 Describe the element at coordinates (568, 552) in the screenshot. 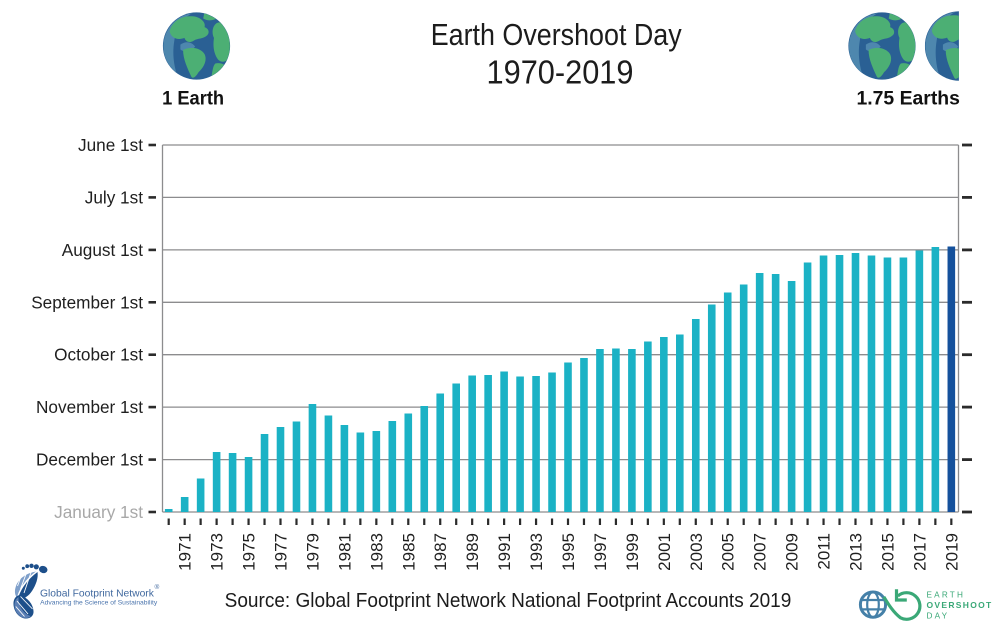

I see `svg-text: 1995` at that location.